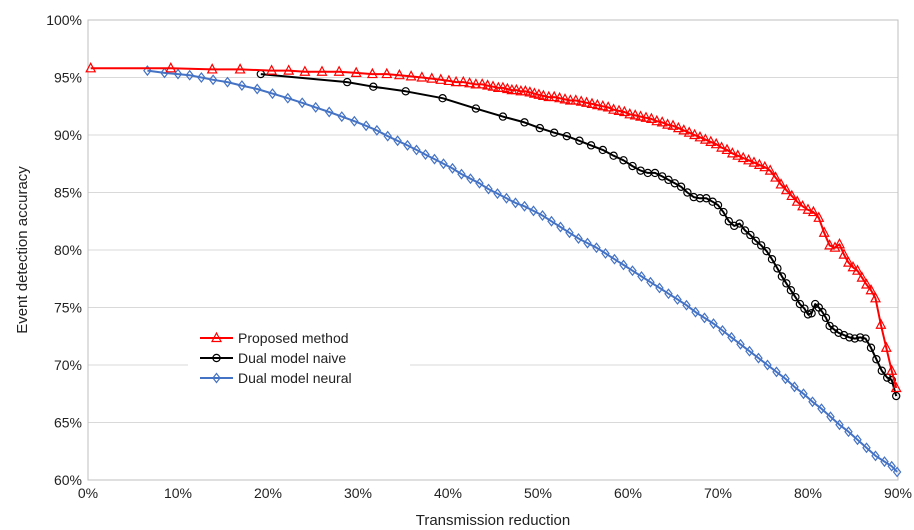 Image resolution: width=914 pixels, height=530 pixels. Describe the element at coordinates (293, 338) in the screenshot. I see `legend-label: Proposed method` at that location.